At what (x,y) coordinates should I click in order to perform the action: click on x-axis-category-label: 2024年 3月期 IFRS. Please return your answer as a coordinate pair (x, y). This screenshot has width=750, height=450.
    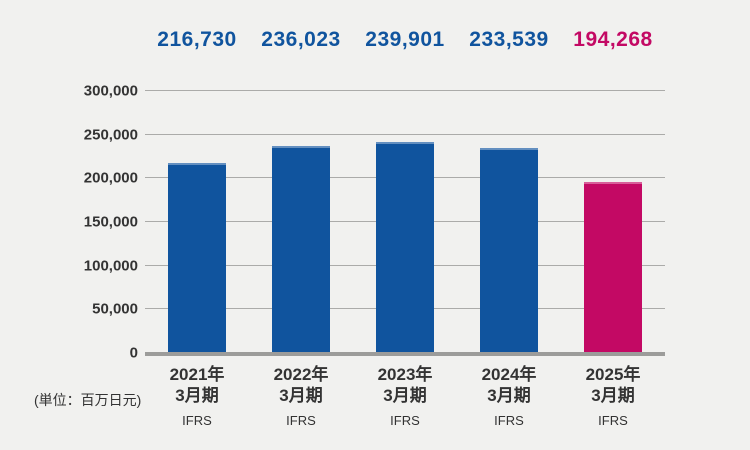
    Looking at the image, I should click on (509, 396).